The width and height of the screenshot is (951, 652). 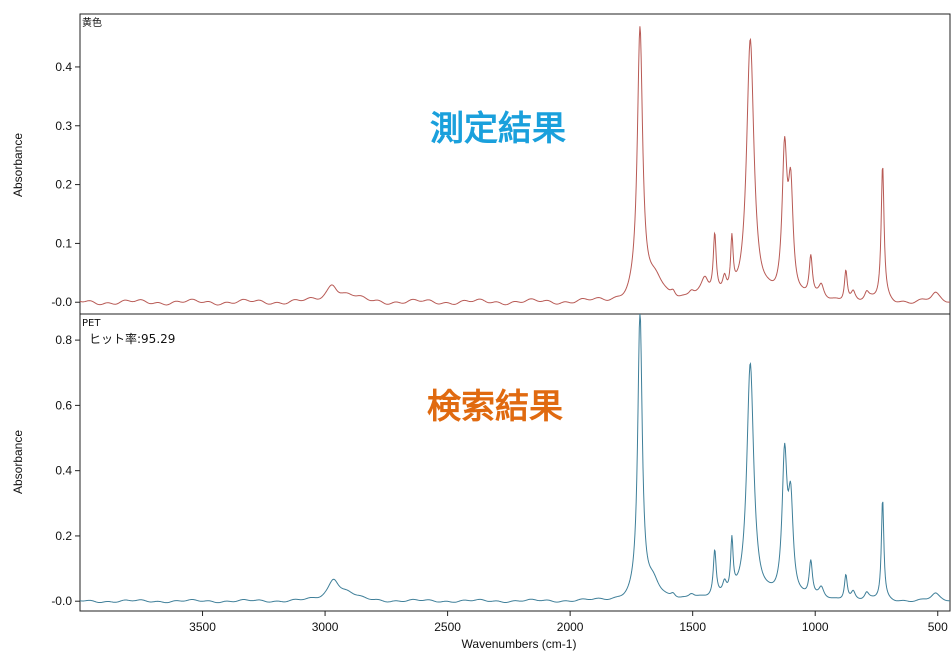 I want to click on search-y-tick-label: 0.2, so click(x=63, y=536).